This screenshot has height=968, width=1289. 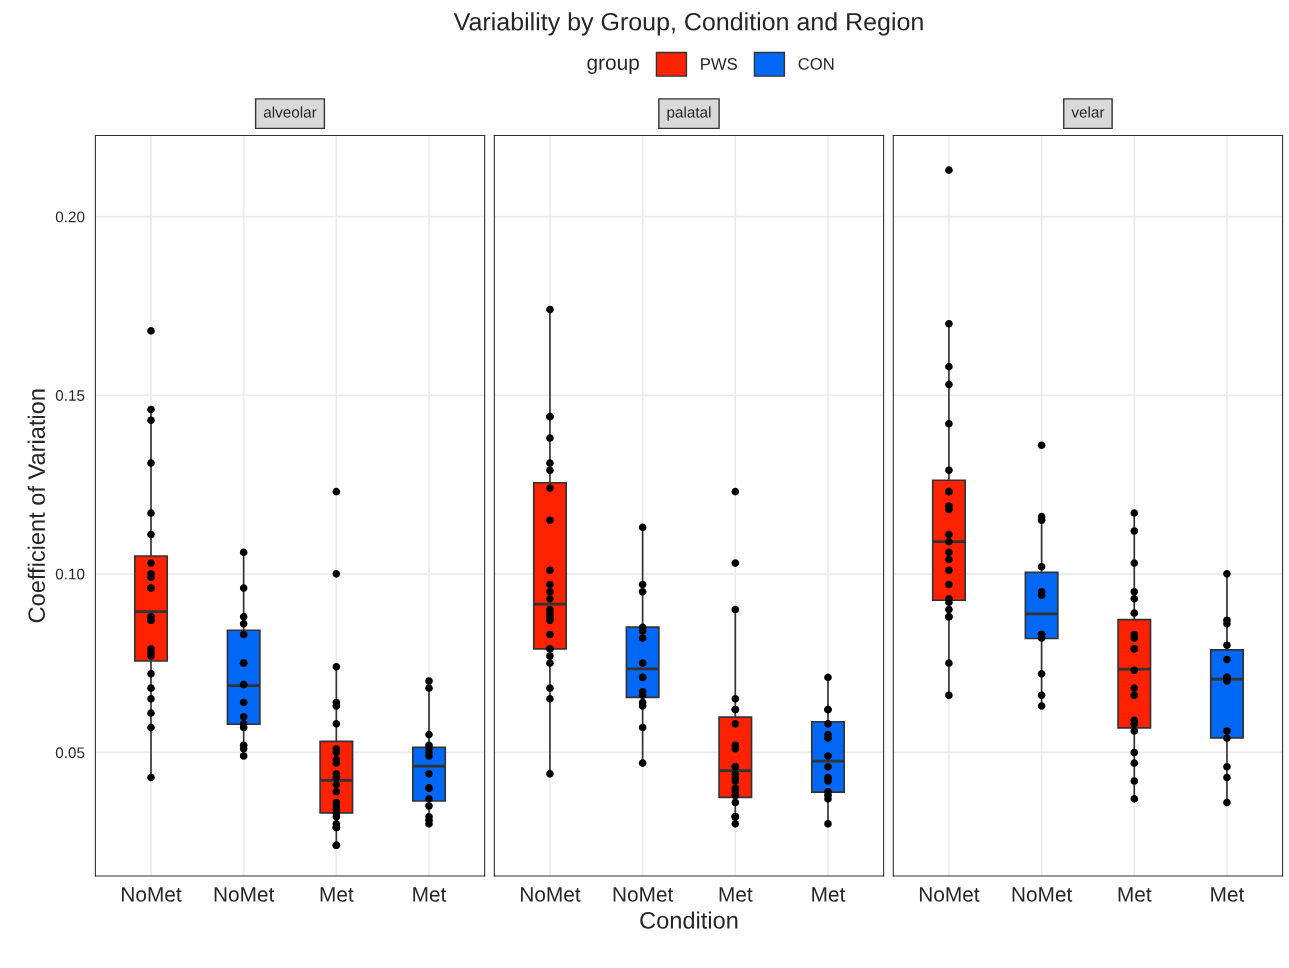 I want to click on chart-subtitle: palatal, so click(x=689, y=113).